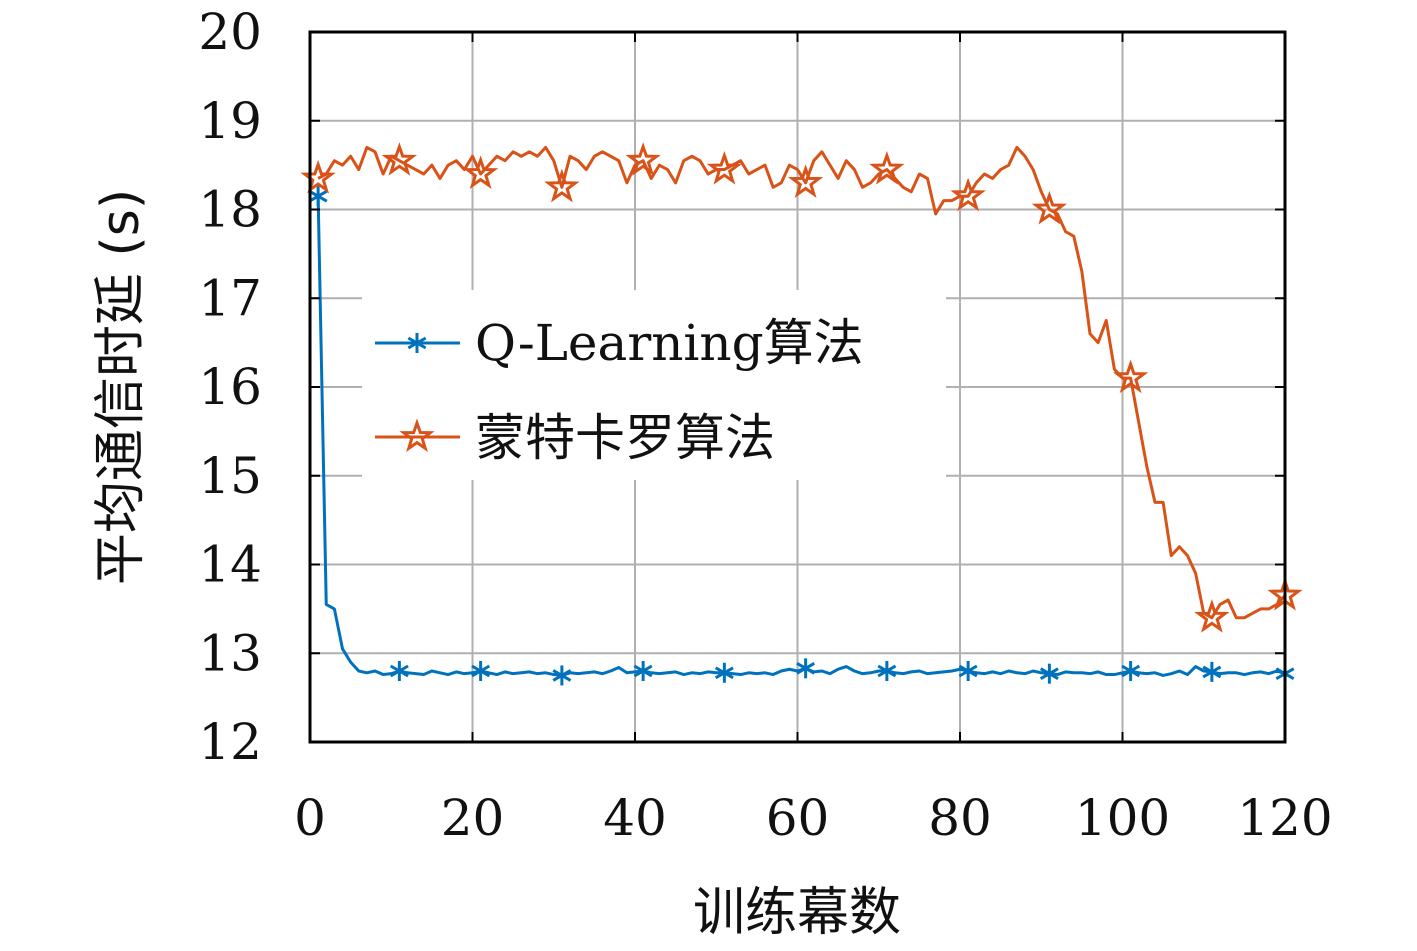 The image size is (1417, 951). What do you see at coordinates (230, 742) in the screenshot?
I see `y-tick-label: 12` at bounding box center [230, 742].